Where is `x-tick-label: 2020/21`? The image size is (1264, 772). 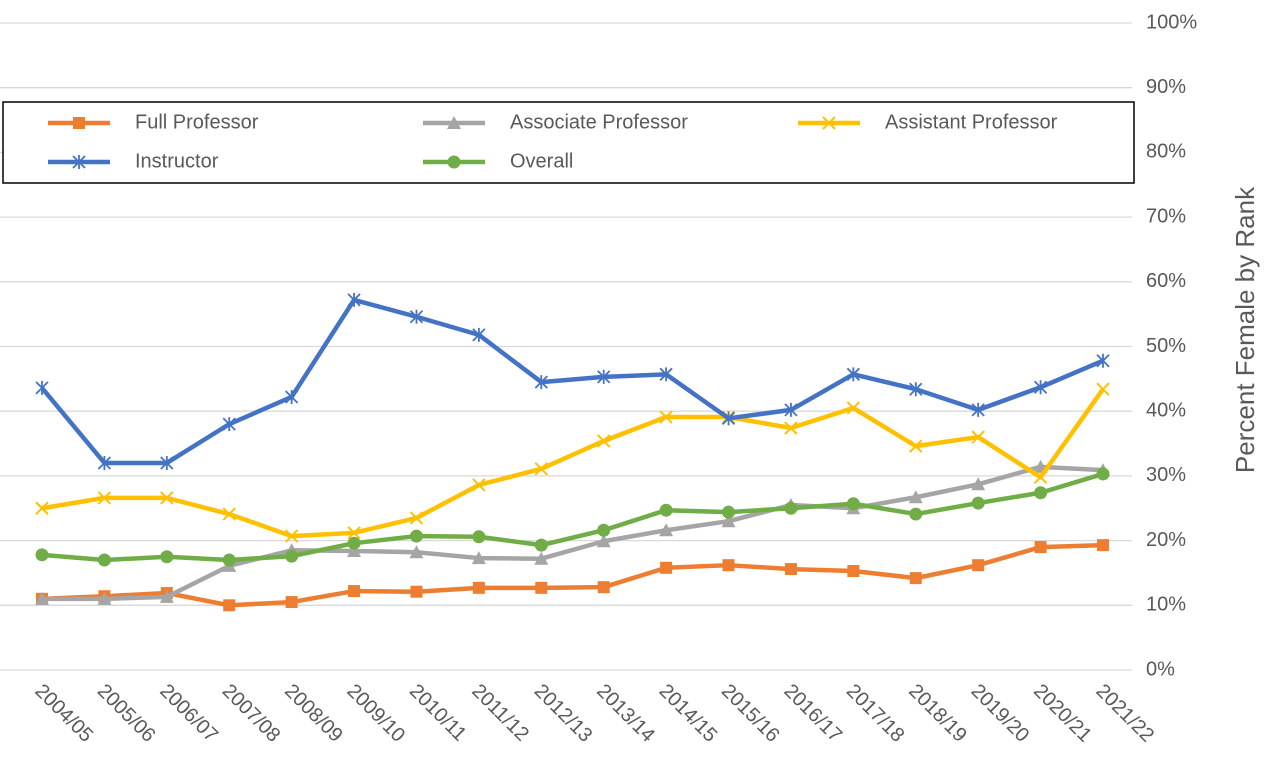 x-tick-label: 2020/21 is located at coordinates (1062, 713).